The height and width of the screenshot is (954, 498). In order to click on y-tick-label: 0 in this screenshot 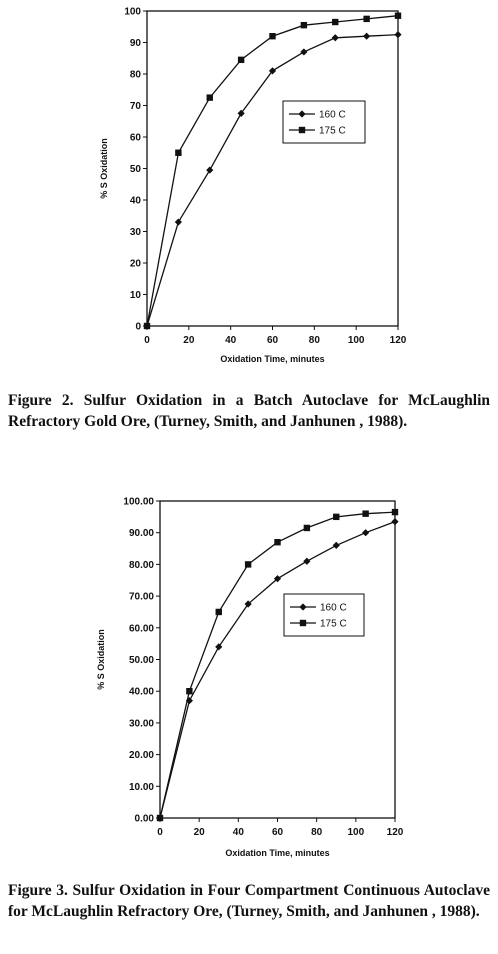, I will do `click(138, 327)`.